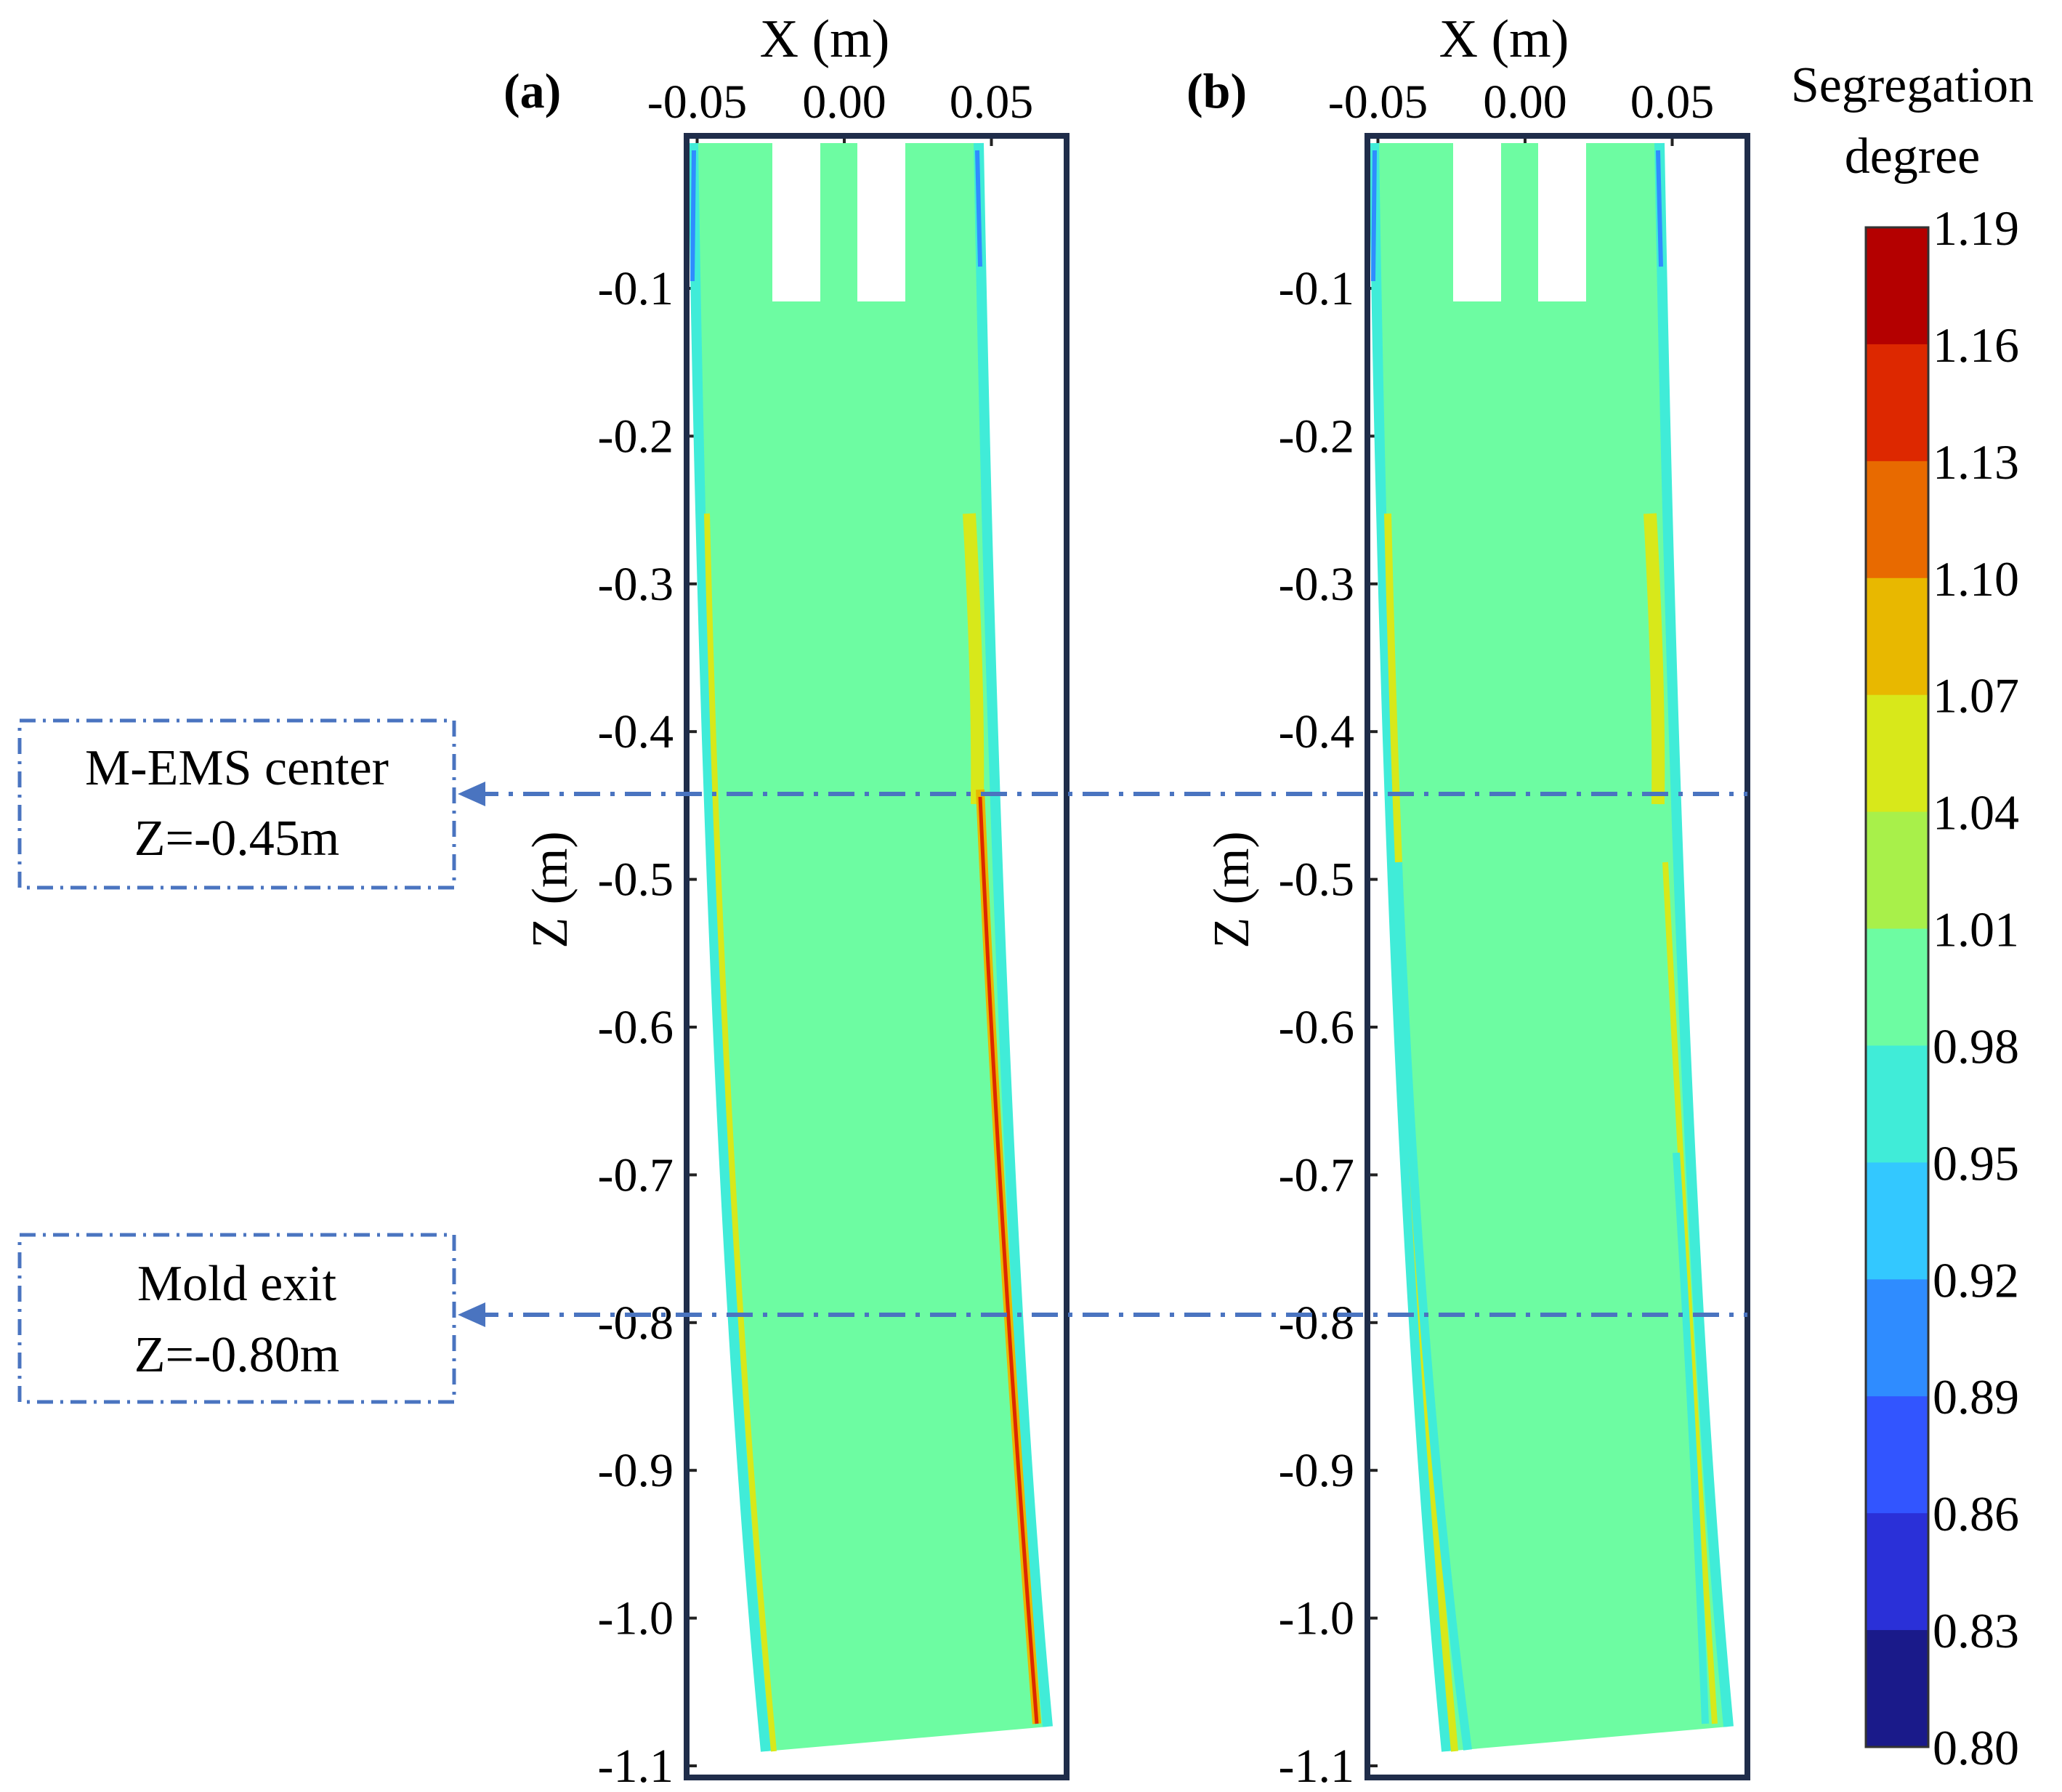  What do you see at coordinates (1691, 1438) in the screenshot?
I see `panel-b-right-band-cyan` at bounding box center [1691, 1438].